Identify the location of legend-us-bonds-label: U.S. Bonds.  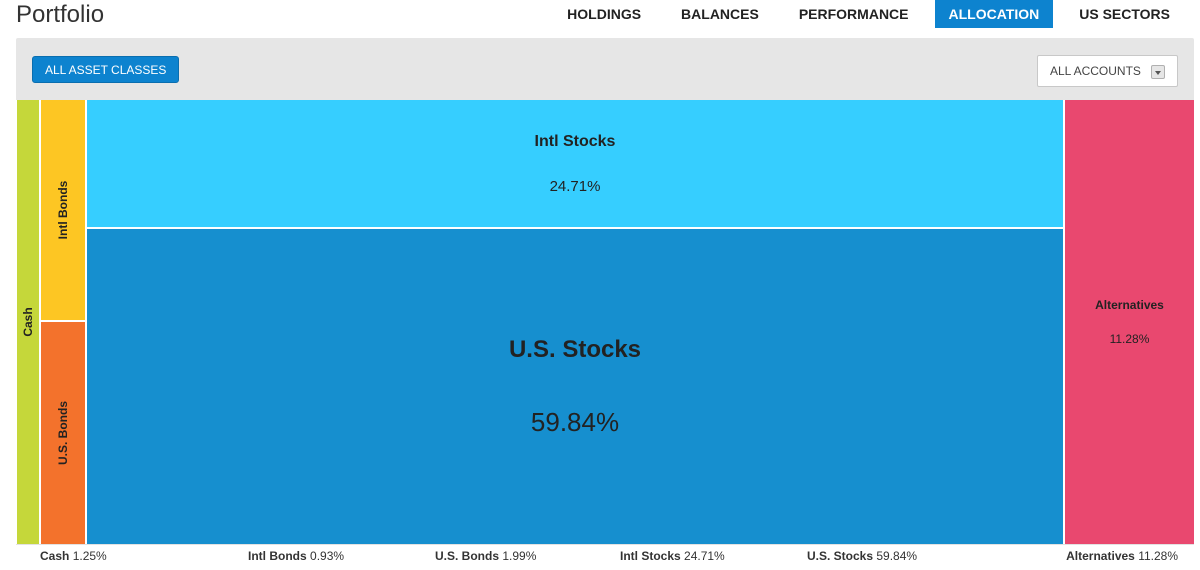
(467, 556).